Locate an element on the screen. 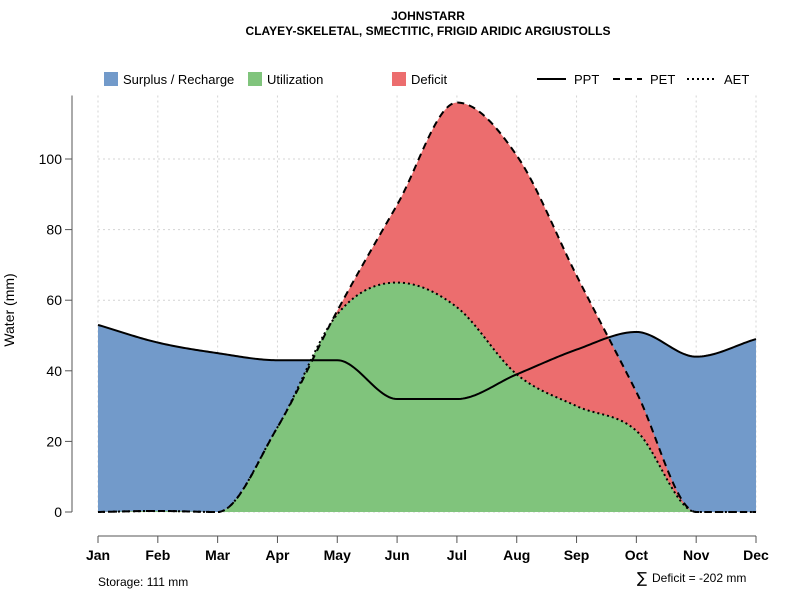 The width and height of the screenshot is (800, 600). x-tick-label: Apr is located at coordinates (277, 555).